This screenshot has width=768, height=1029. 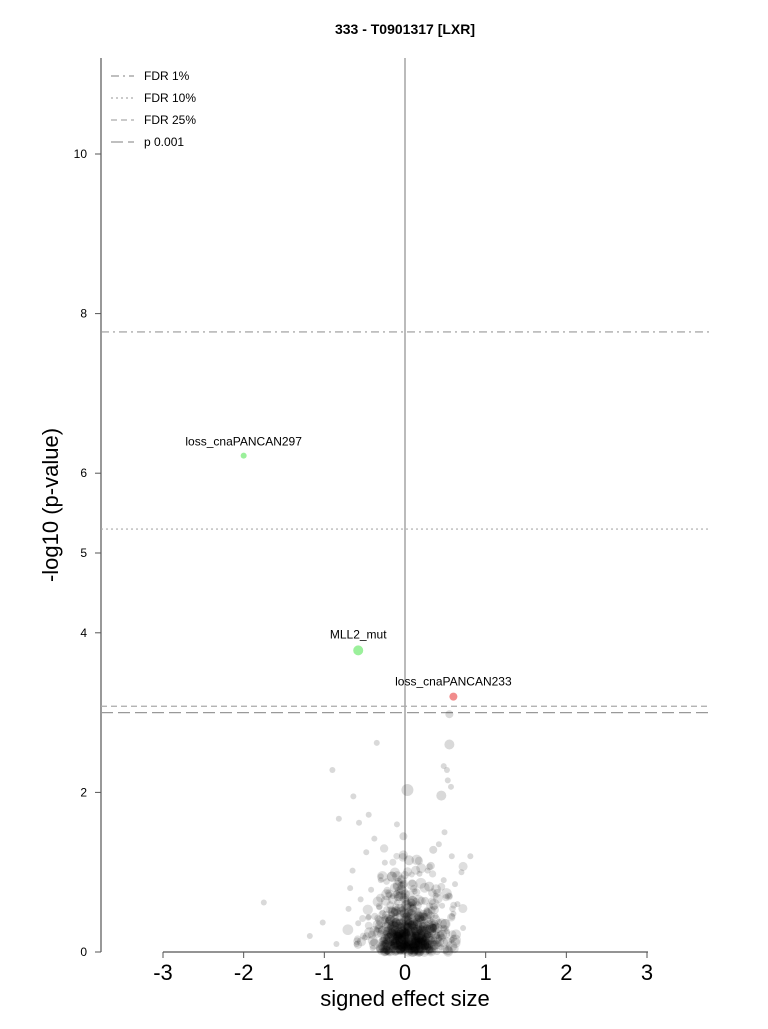 What do you see at coordinates (164, 142) in the screenshot?
I see `legend-label-3: p 0.001` at bounding box center [164, 142].